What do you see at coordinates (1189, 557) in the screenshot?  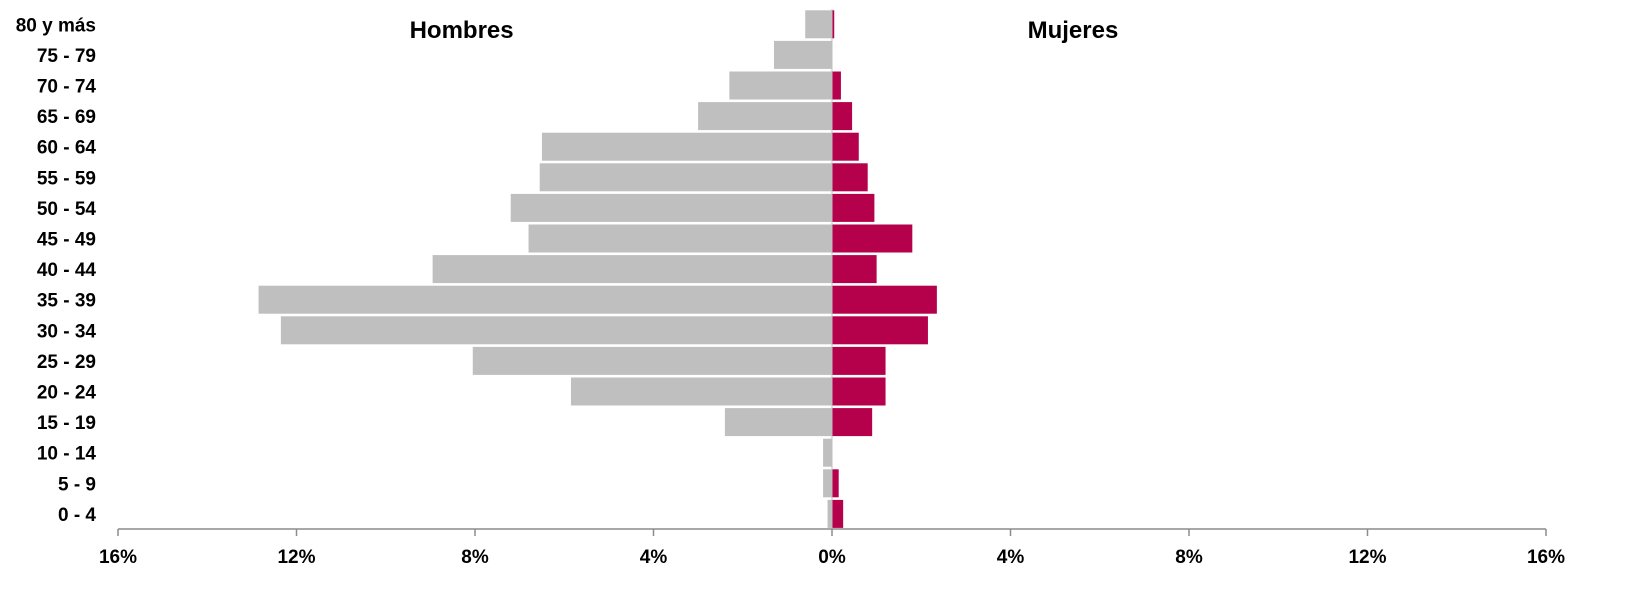 I see `x-tick-label-6: 8%` at bounding box center [1189, 557].